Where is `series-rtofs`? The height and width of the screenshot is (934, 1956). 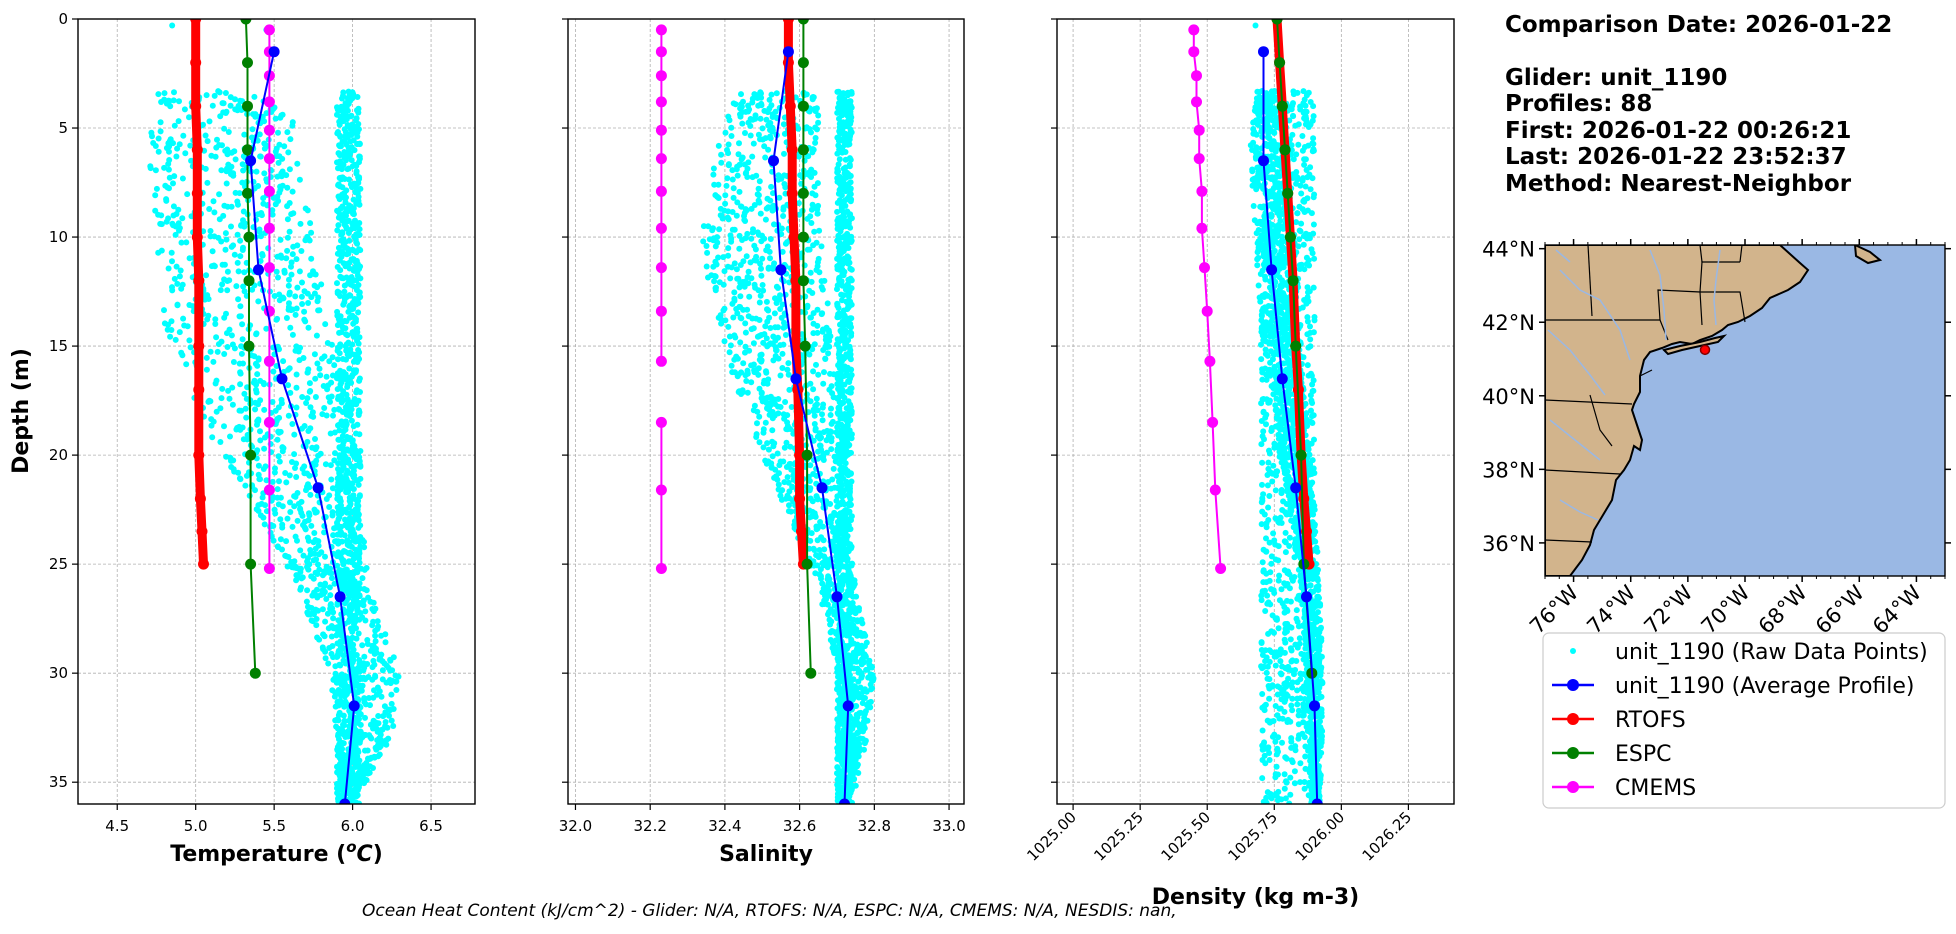 series-rtofs is located at coordinates (199, 294).